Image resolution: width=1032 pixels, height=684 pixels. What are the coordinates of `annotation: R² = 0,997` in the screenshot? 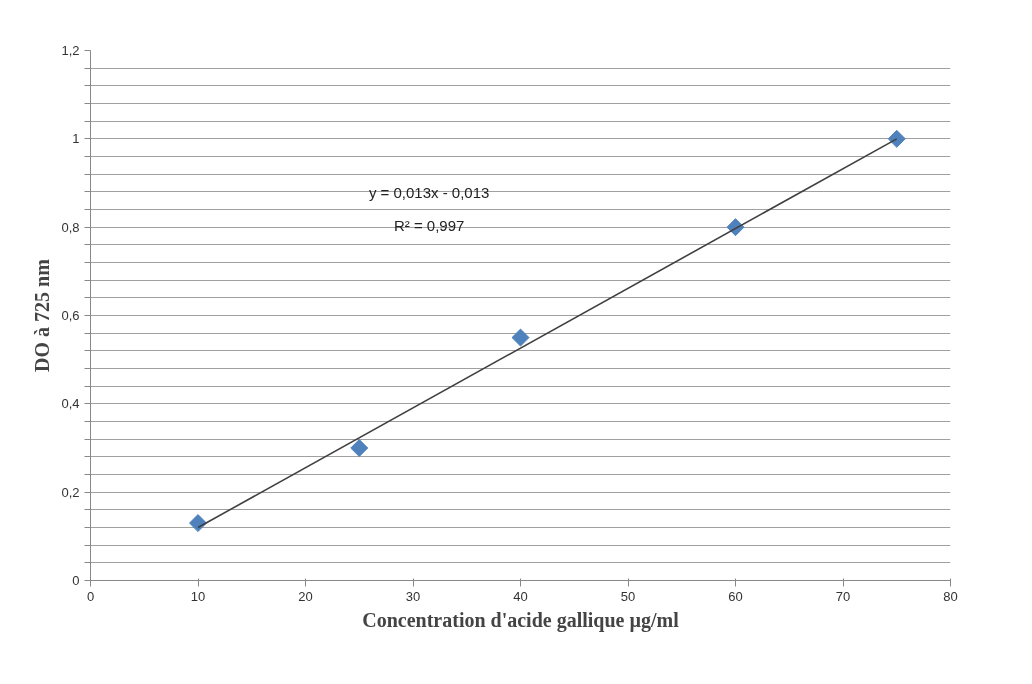 It's located at (429, 225).